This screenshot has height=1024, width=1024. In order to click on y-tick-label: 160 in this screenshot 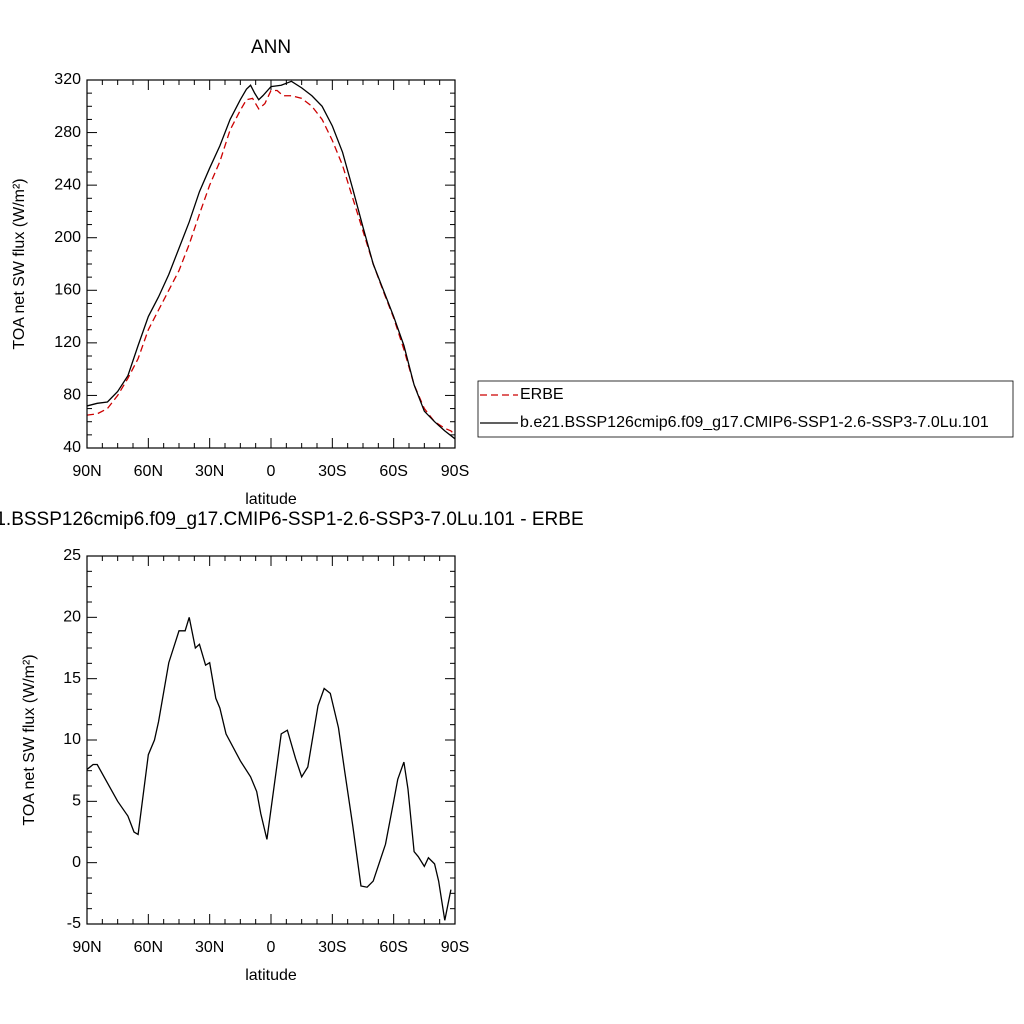, I will do `click(67, 290)`.